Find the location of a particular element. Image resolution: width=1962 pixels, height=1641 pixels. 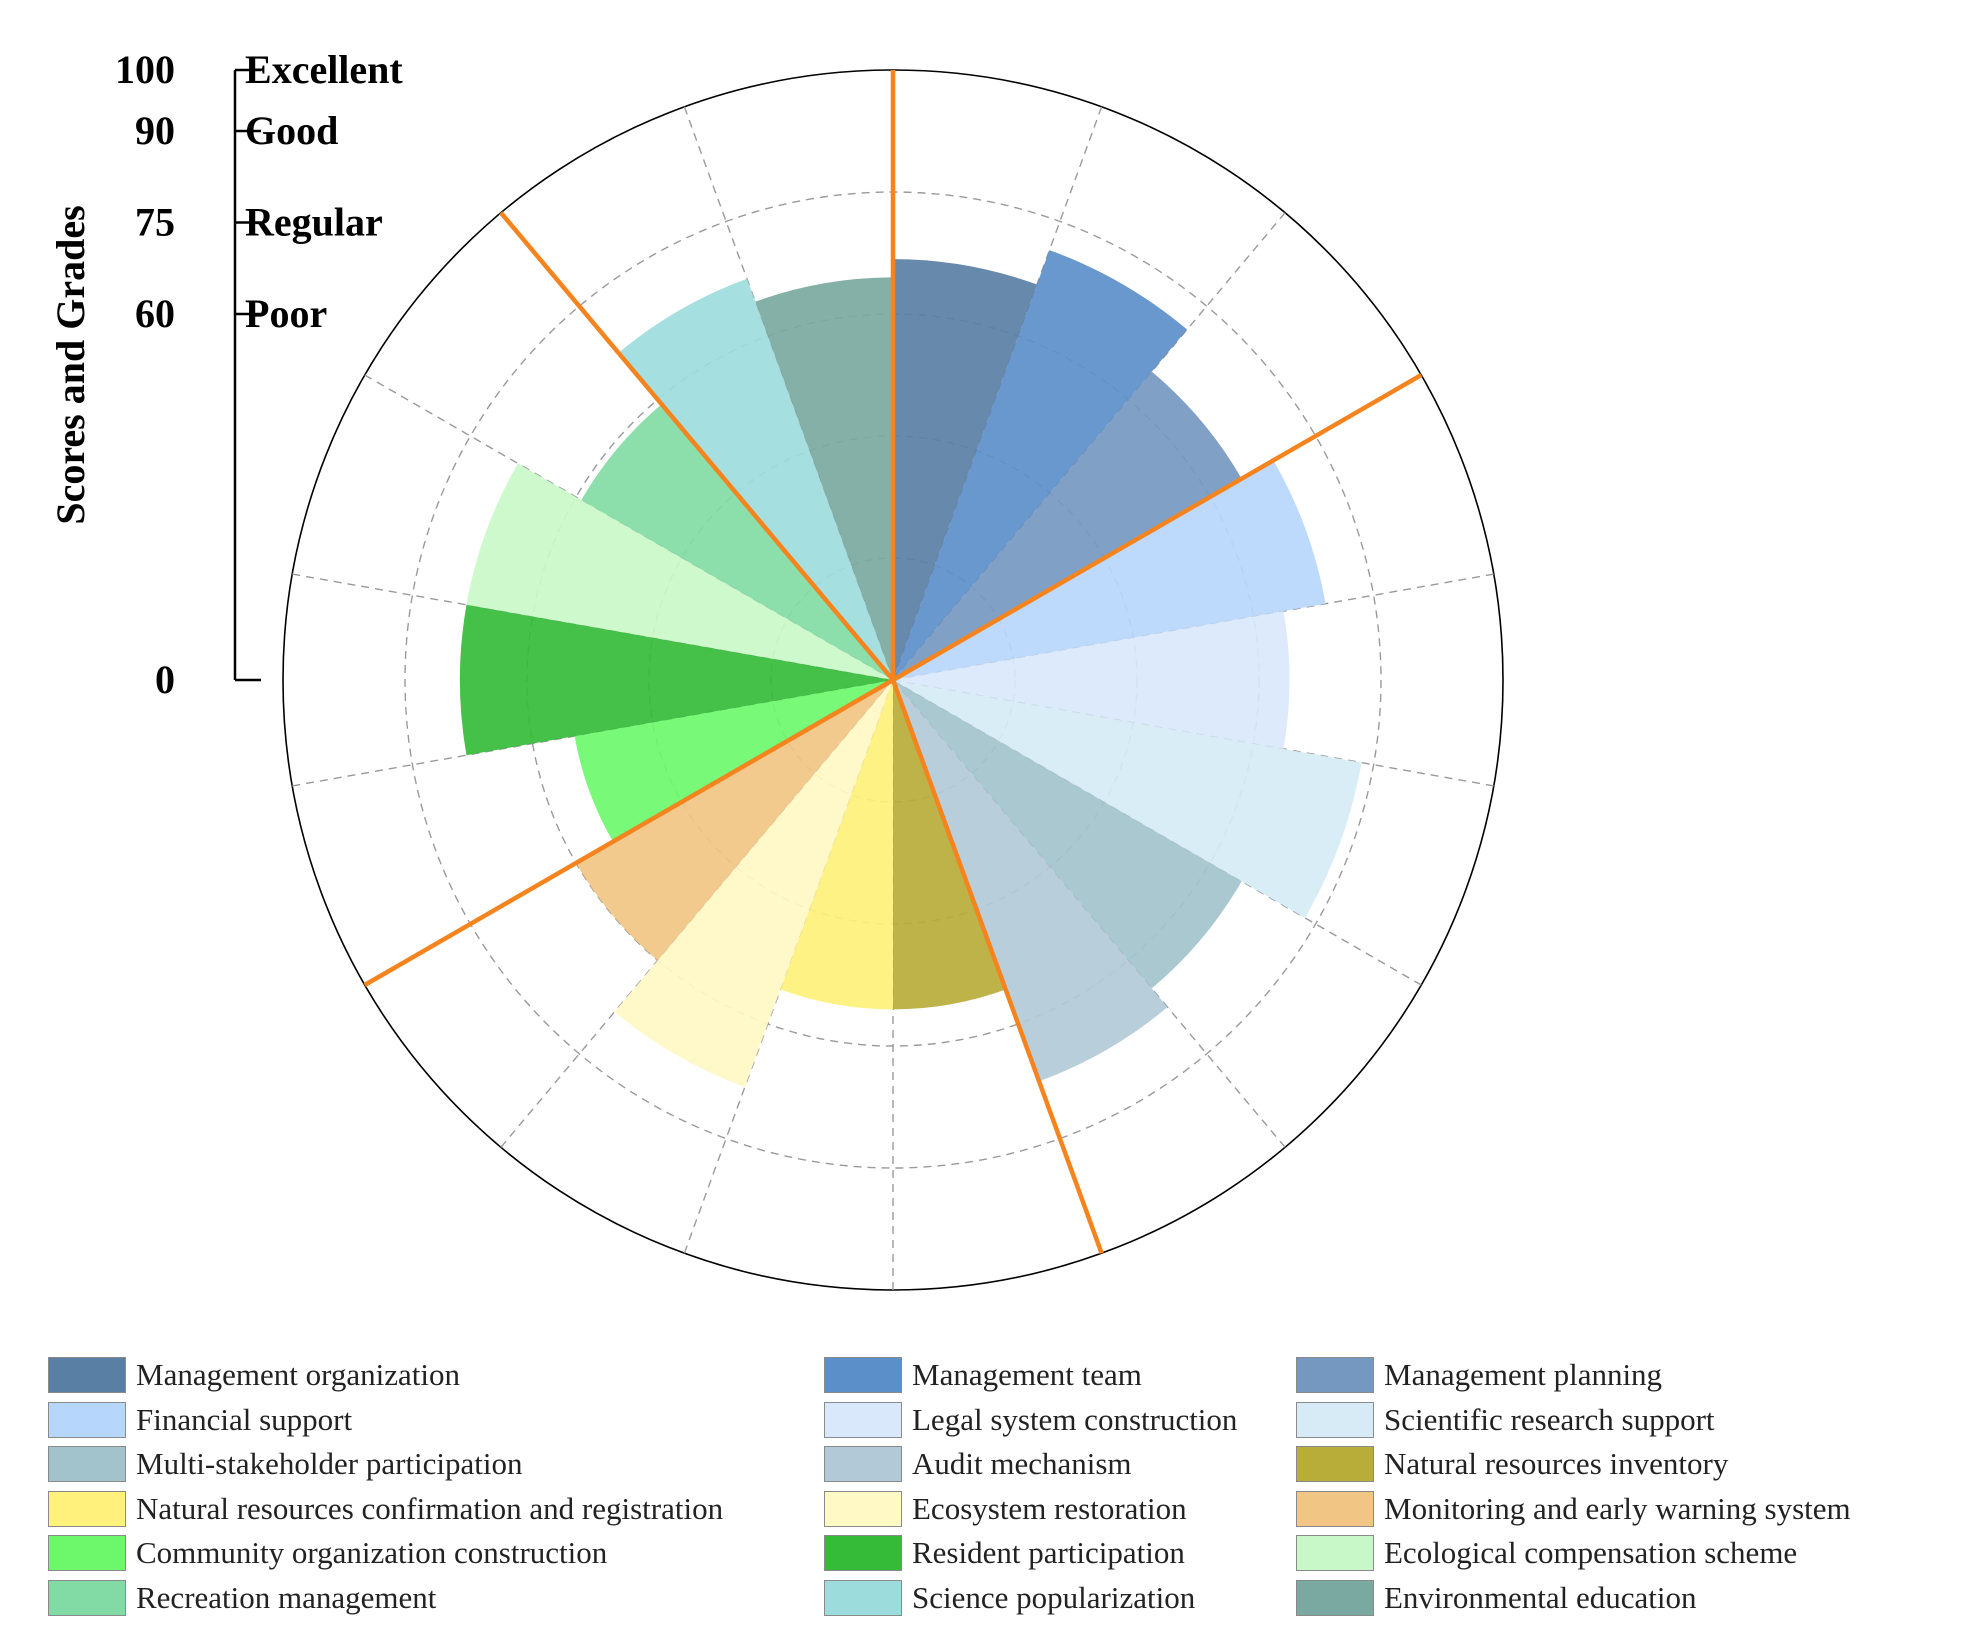

bar-legal-system-construction is located at coordinates (1091, 680).